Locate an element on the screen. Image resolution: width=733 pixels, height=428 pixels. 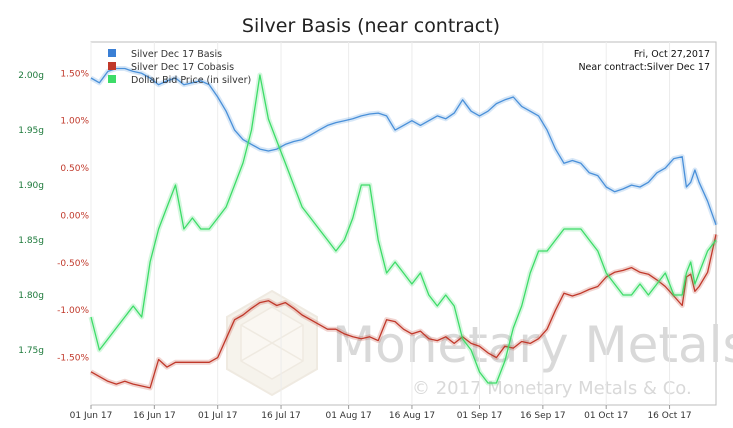
chart-title: Silver Basis (near contract) is located at coordinates (371, 26).